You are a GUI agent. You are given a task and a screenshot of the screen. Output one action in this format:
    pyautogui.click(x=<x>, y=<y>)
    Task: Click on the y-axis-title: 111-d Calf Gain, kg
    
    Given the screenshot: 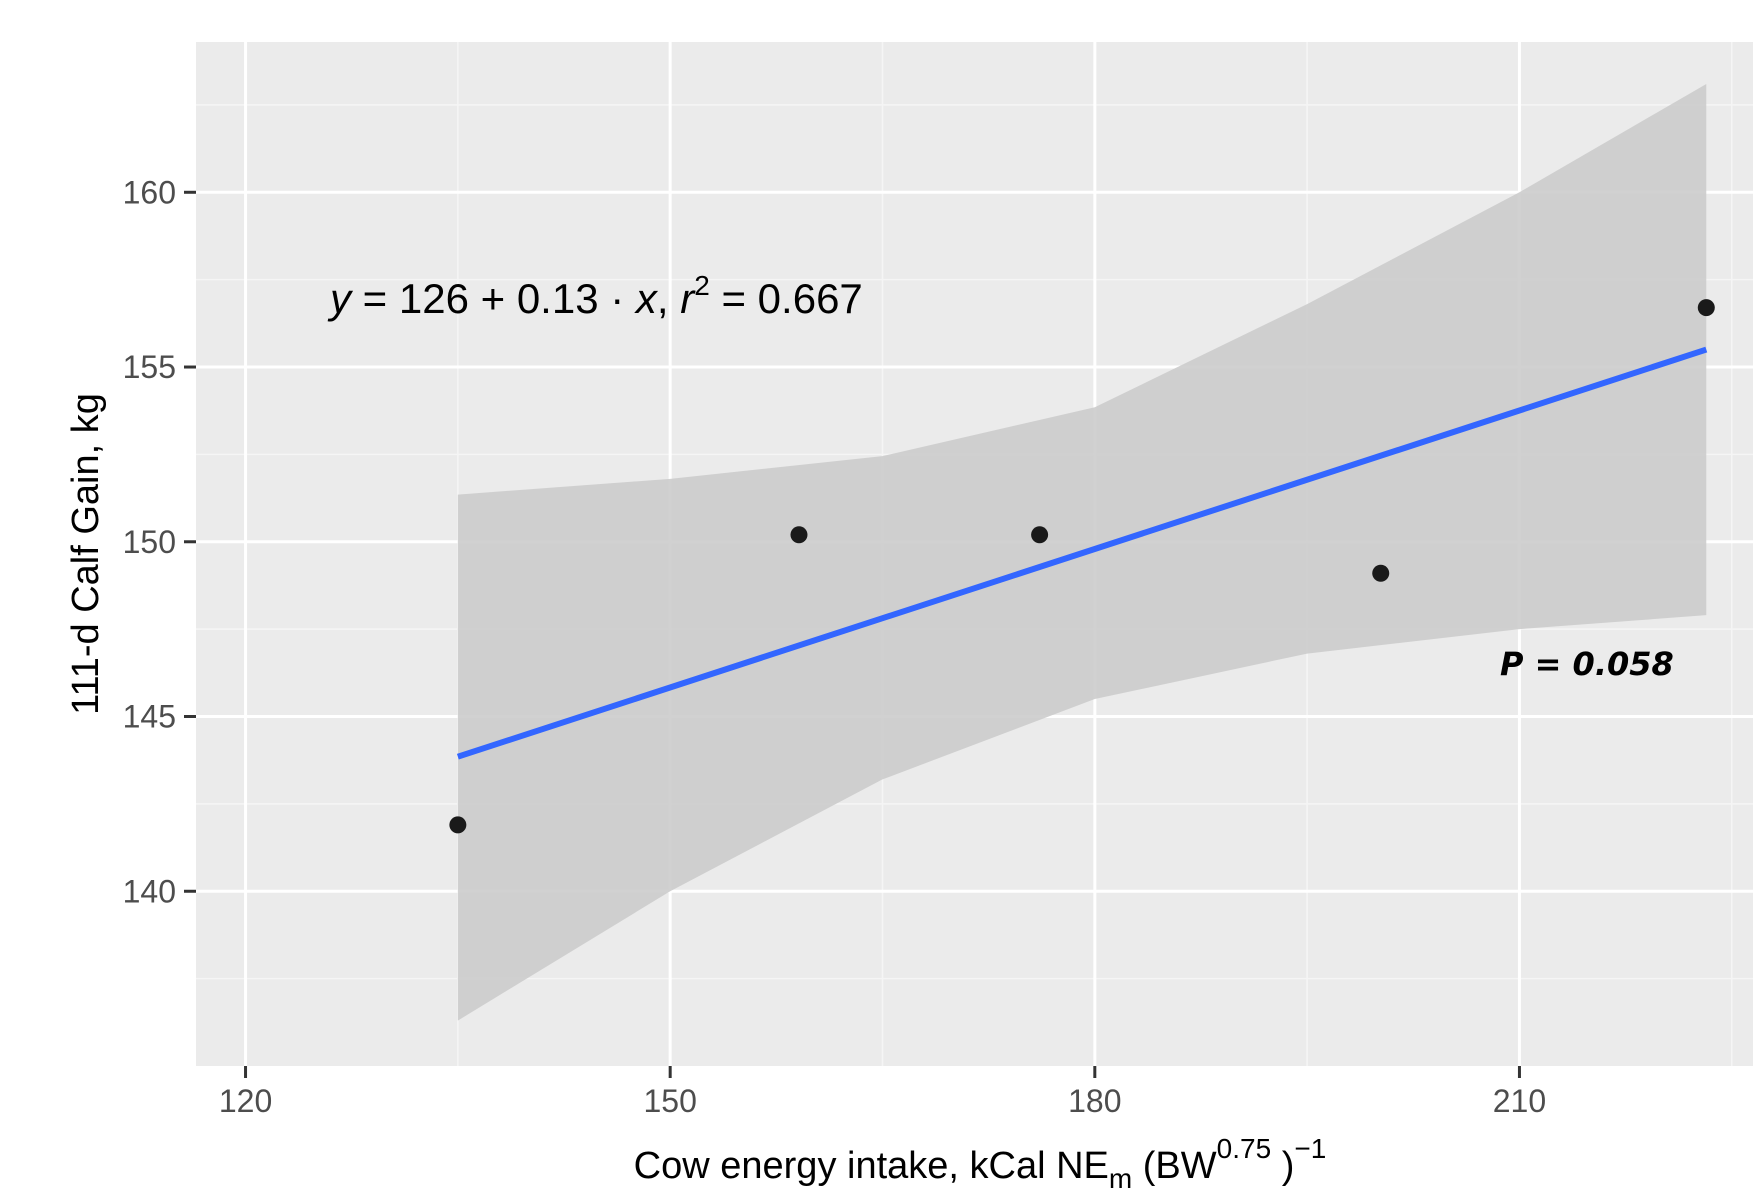 What is the action you would take?
    pyautogui.click(x=86, y=554)
    